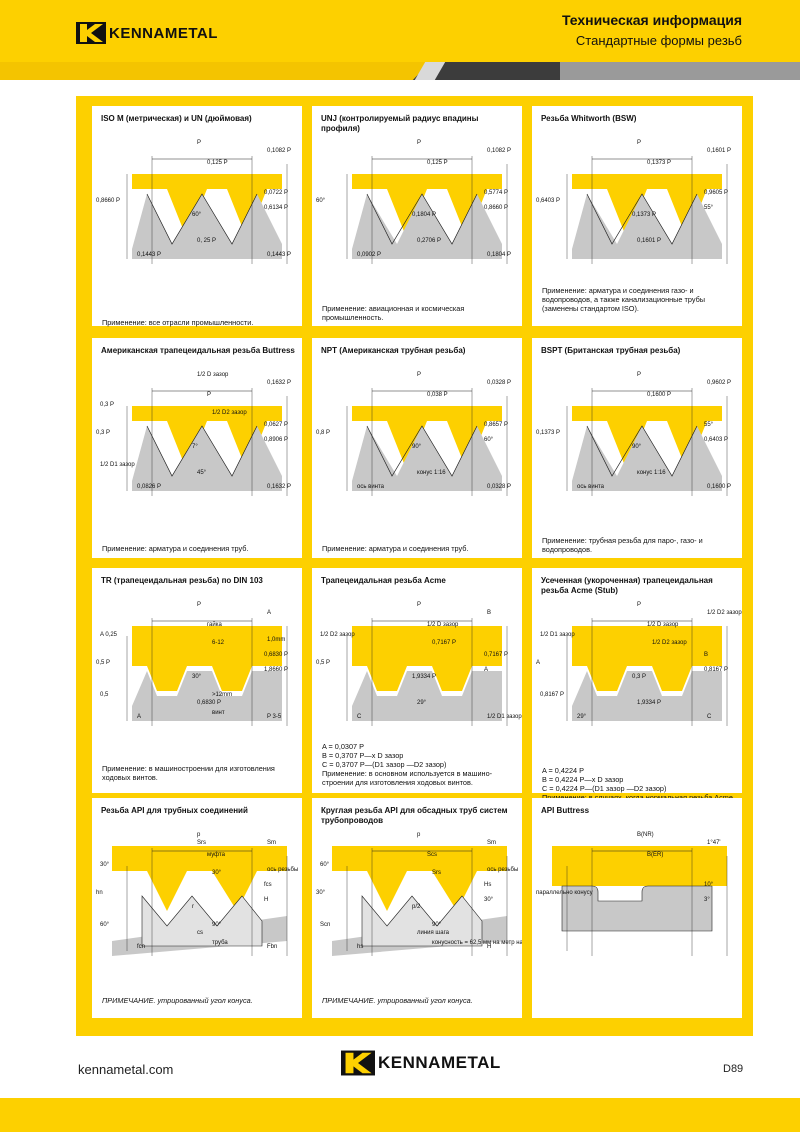 This screenshot has height=1132, width=800. Describe the element at coordinates (499, 383) in the screenshot. I see `dimension-label: 0,0328 P` at that location.